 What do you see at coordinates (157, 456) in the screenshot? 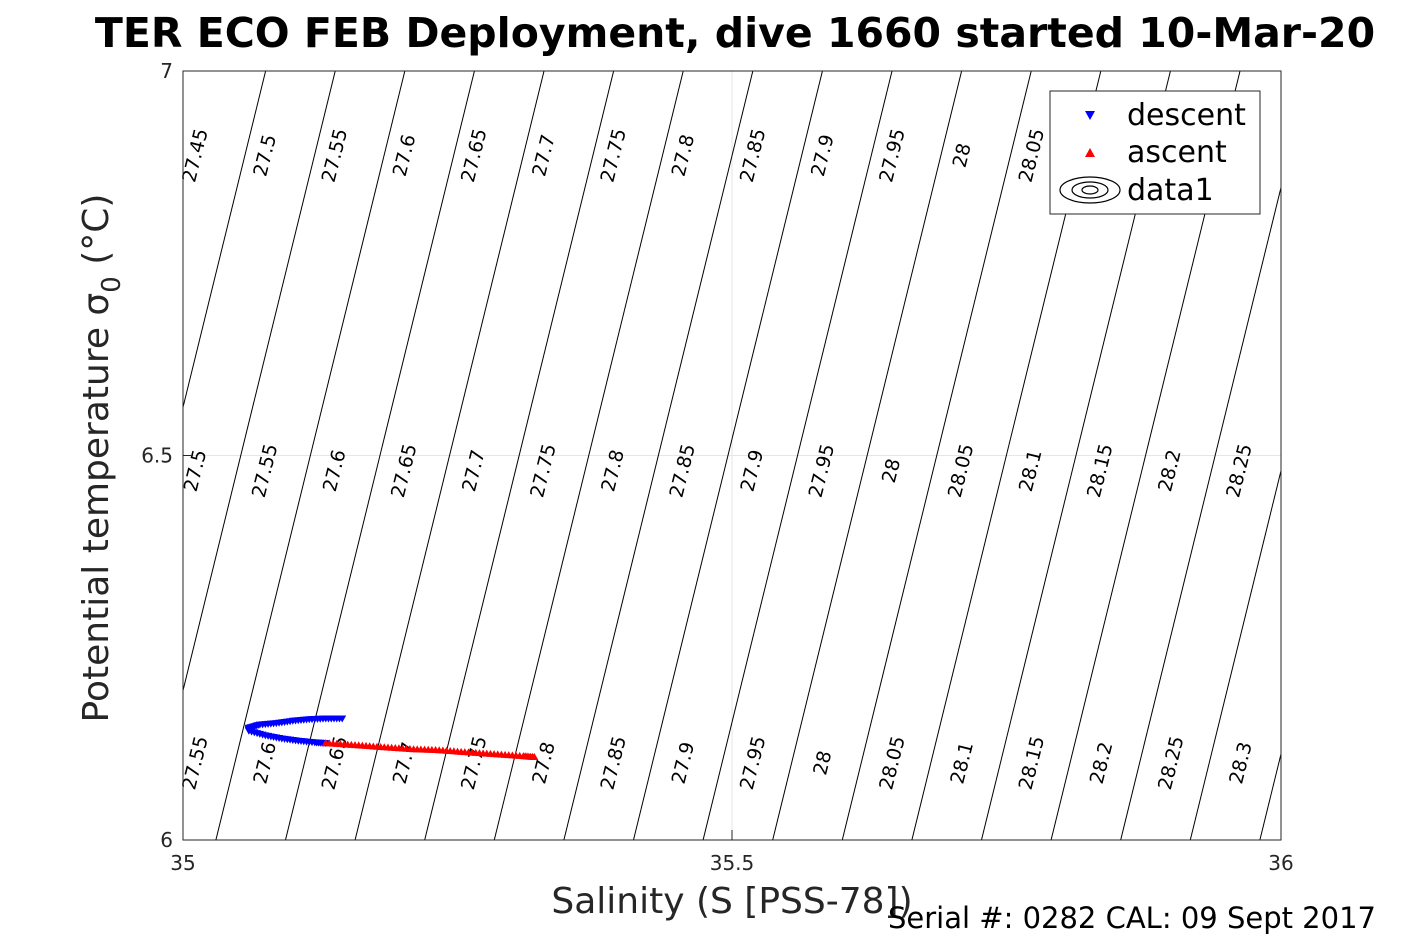
I see `y-tick-label: 6.5` at bounding box center [157, 456].